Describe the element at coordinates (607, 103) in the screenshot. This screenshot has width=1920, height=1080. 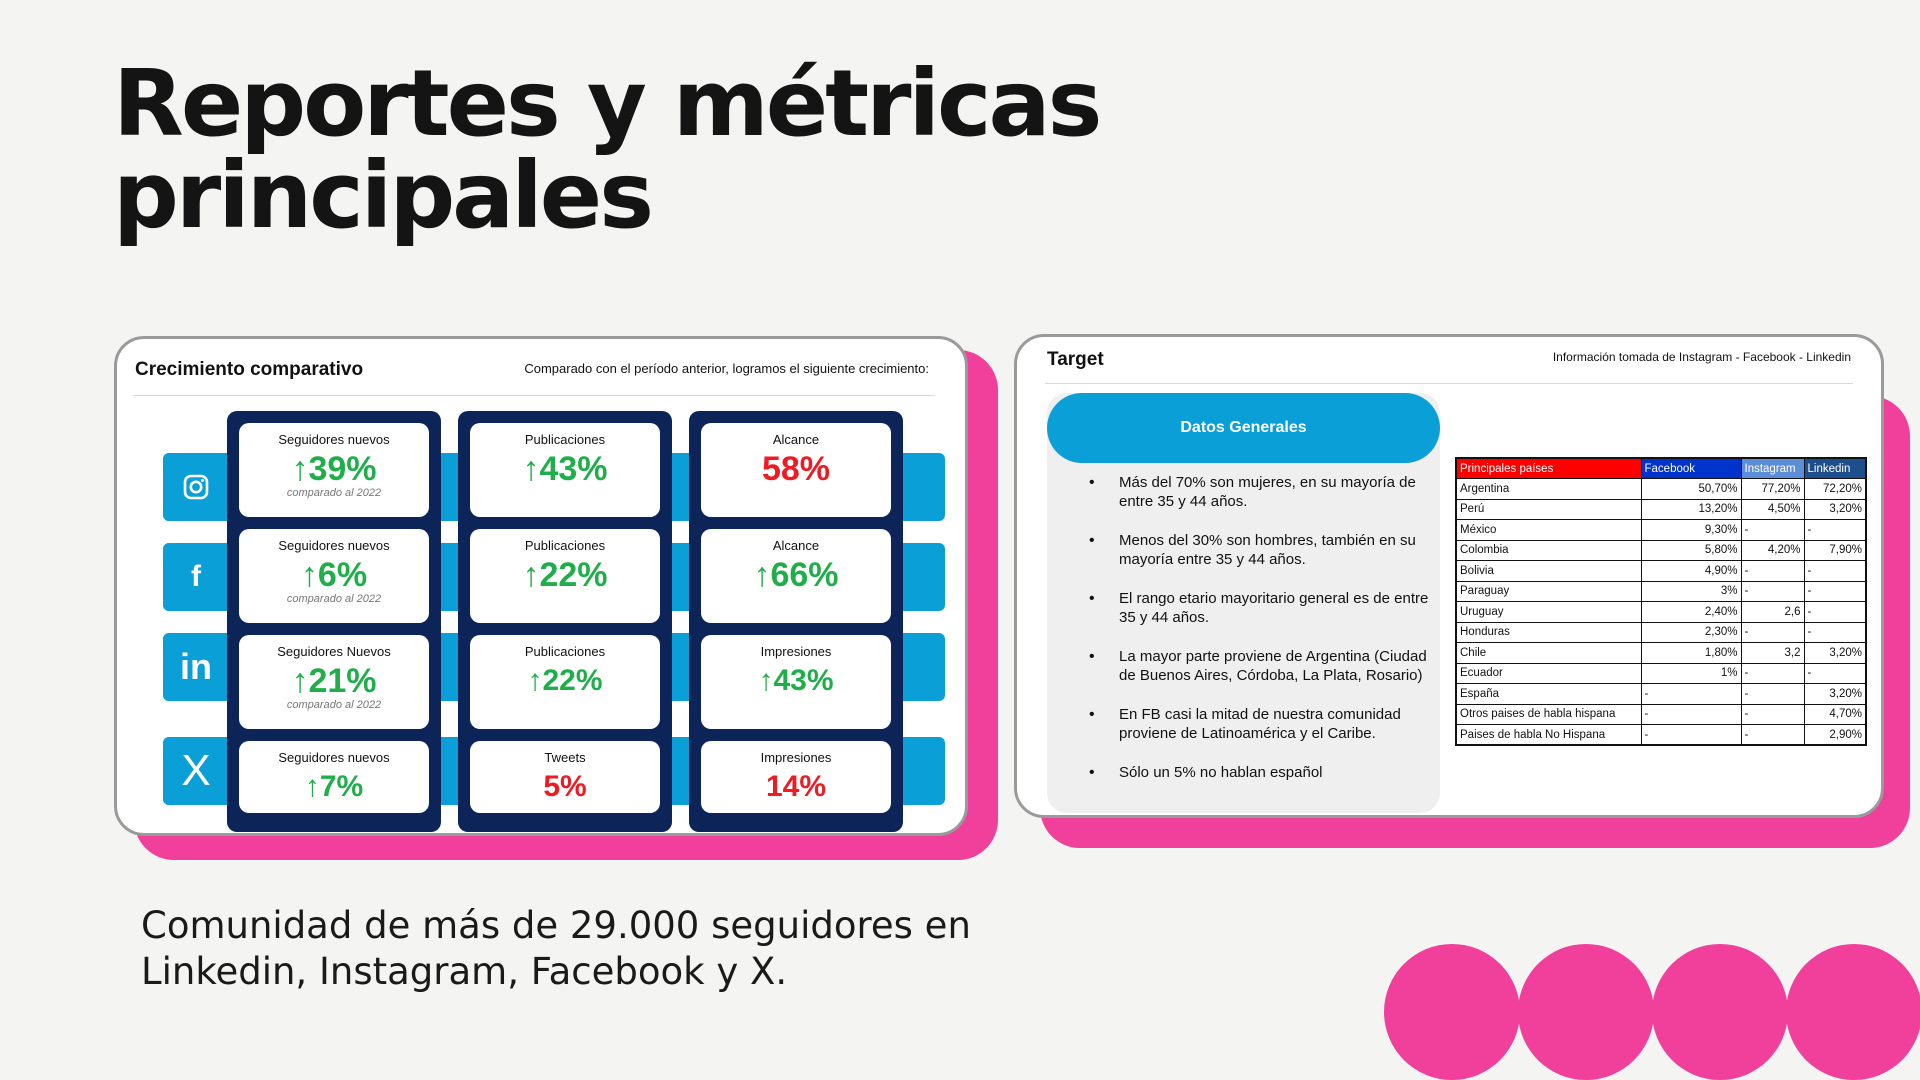
I see `page-title-line1: Reportes y métricas` at that location.